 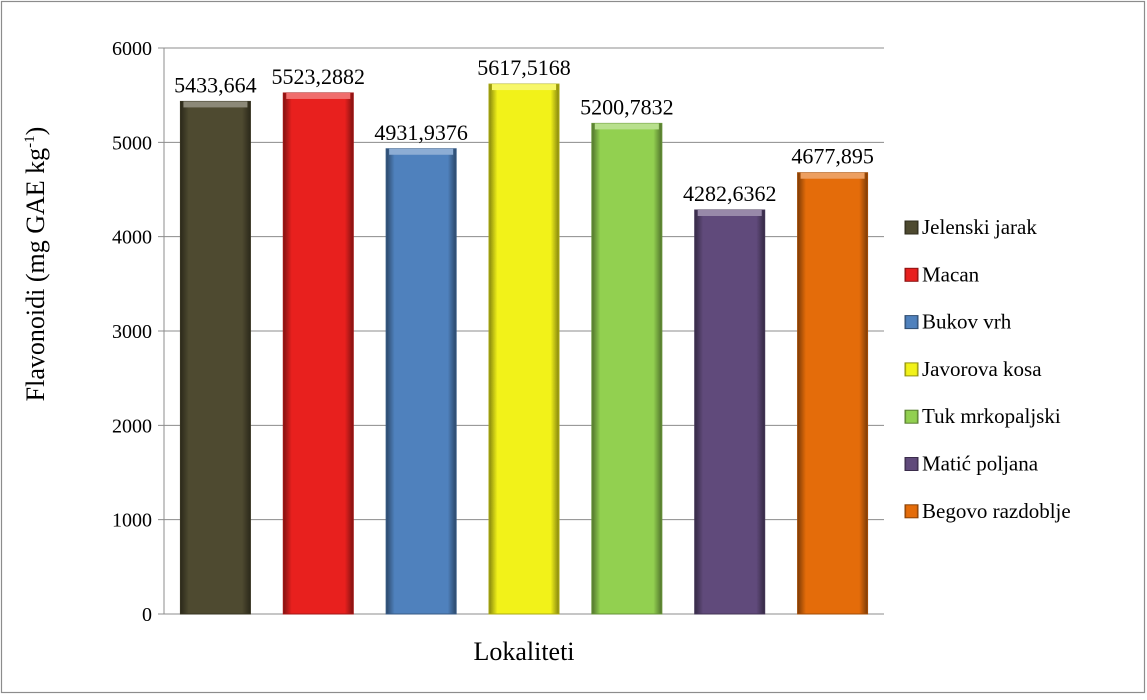 What do you see at coordinates (132, 426) in the screenshot?
I see `y-tick-label: 2000` at bounding box center [132, 426].